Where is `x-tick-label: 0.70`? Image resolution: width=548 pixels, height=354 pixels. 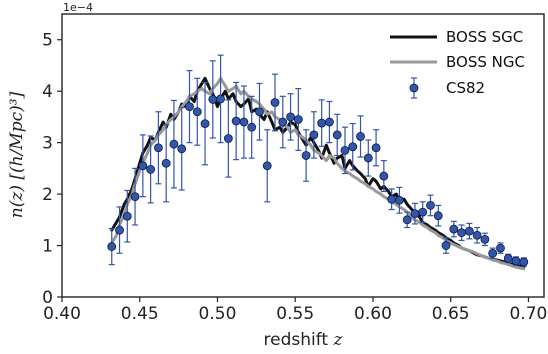
x-tick-label: 0.70 is located at coordinates (529, 314).